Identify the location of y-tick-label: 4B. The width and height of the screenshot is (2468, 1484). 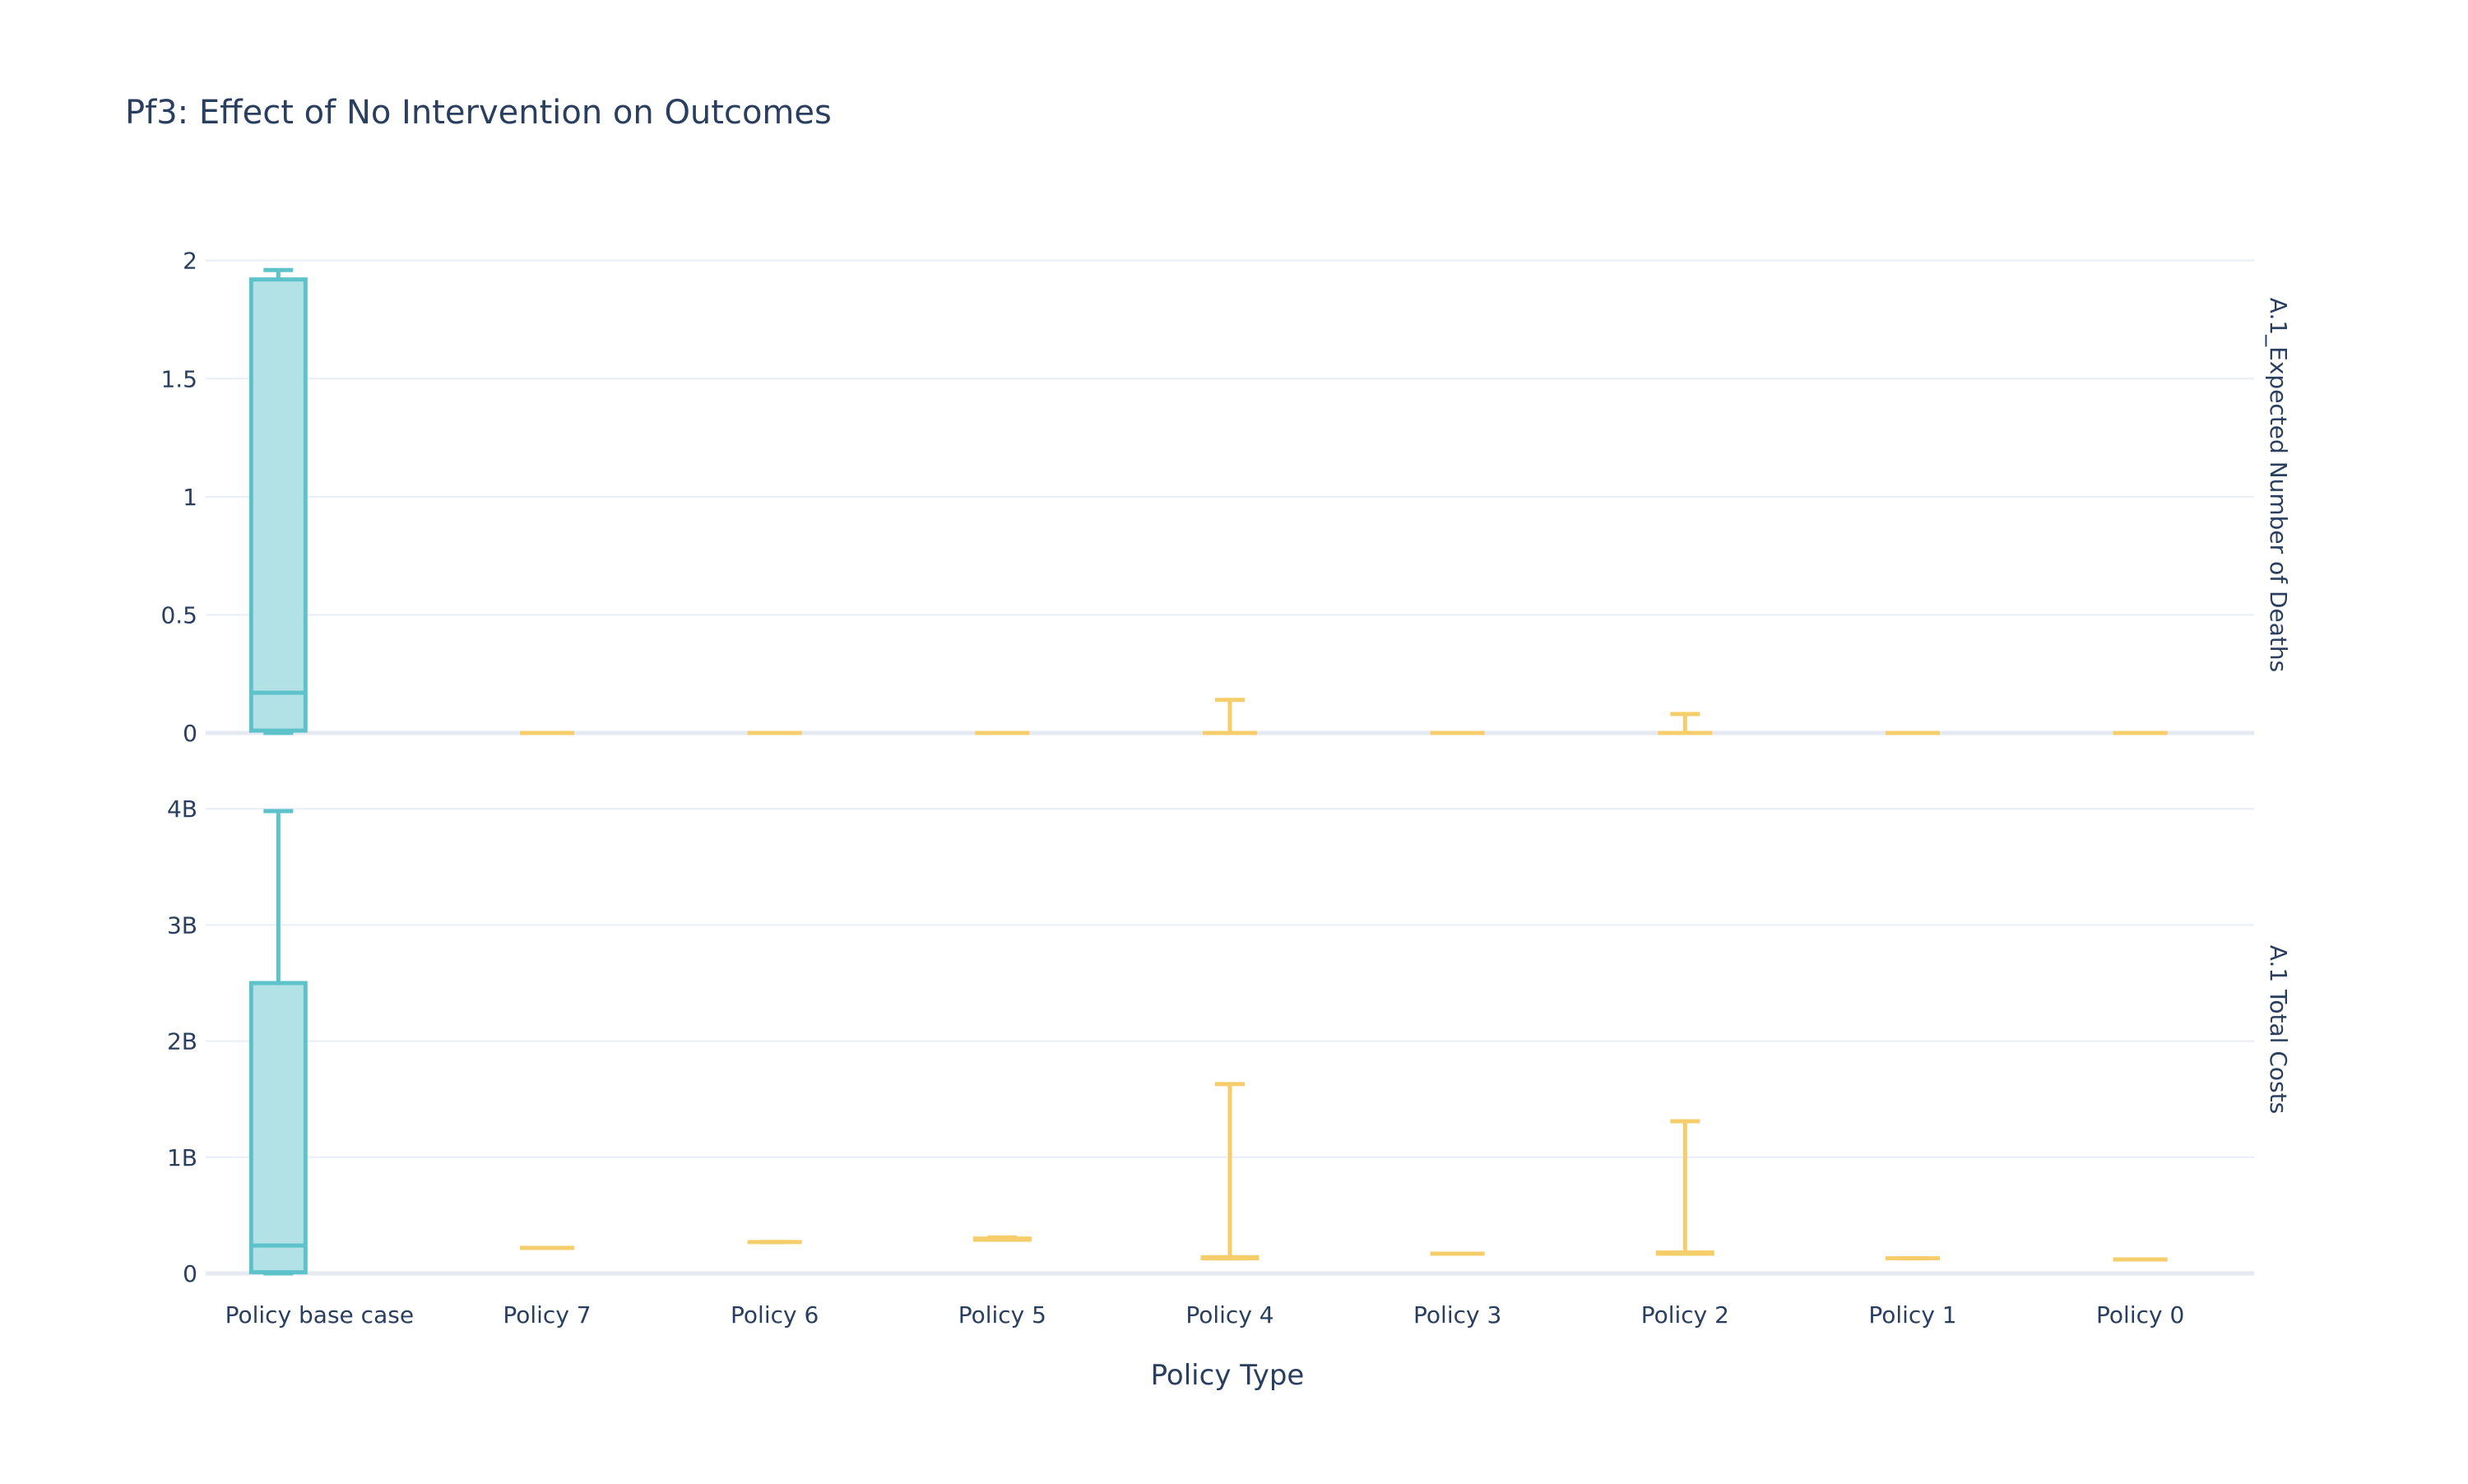
(182, 809).